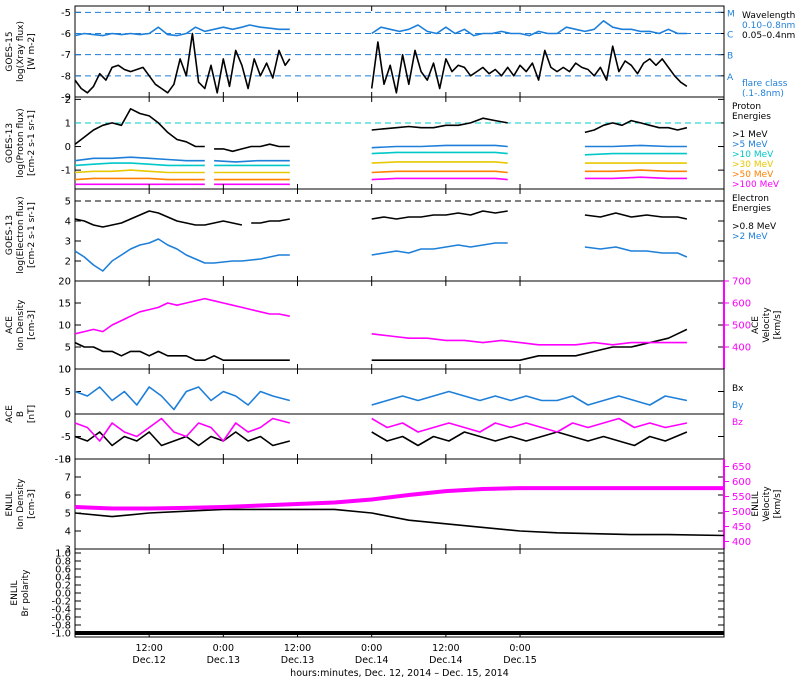 The image size is (800, 680). Describe the element at coordinates (439, 124) in the screenshot. I see `series--1-mev-segment-2` at that location.